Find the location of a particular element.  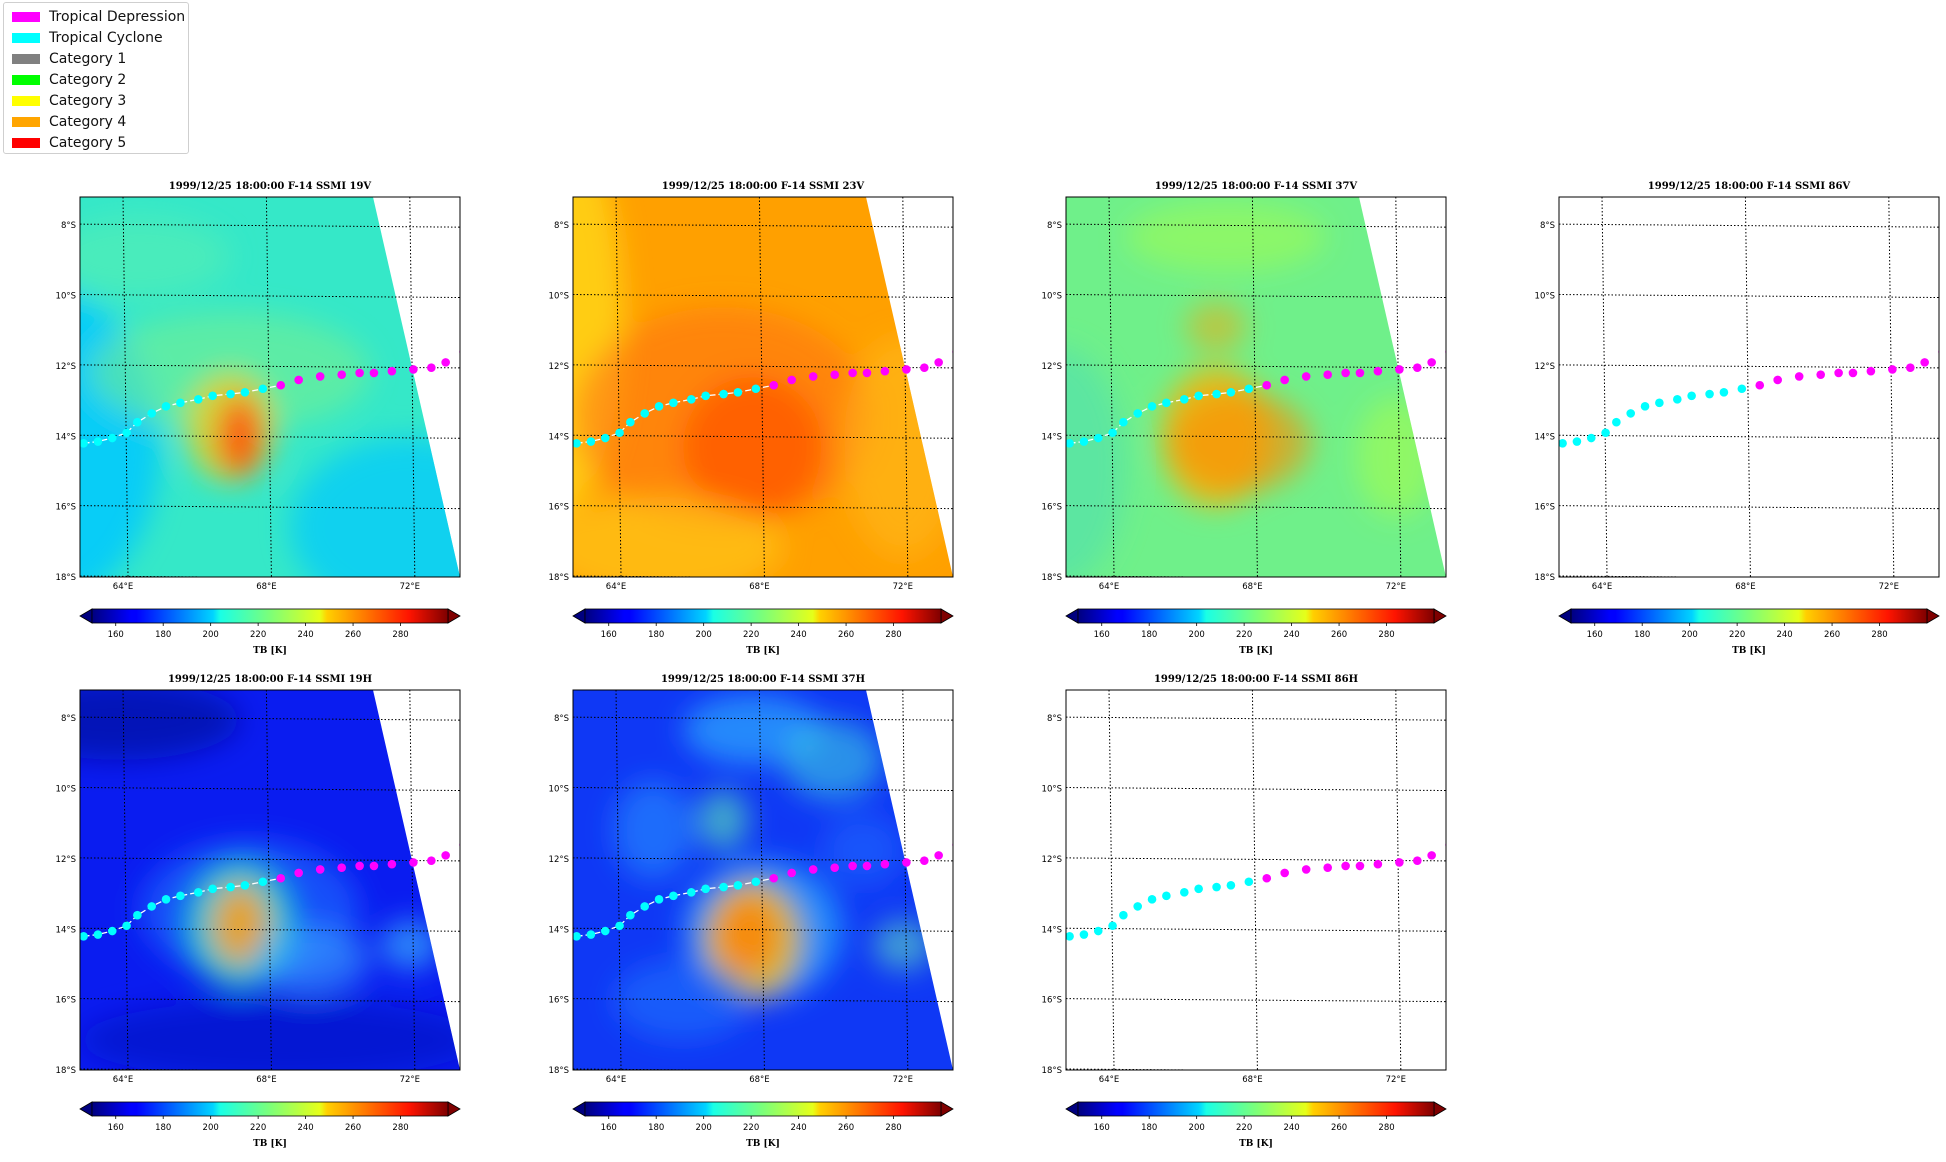

colorbar: 160 180 200 220 240 260 280 TB [K] is located at coordinates (1749, 632).